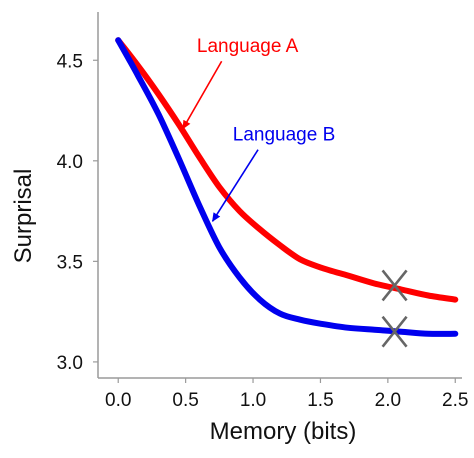  What do you see at coordinates (70, 162) in the screenshot?
I see `y-tick-label: 4.0` at bounding box center [70, 162].